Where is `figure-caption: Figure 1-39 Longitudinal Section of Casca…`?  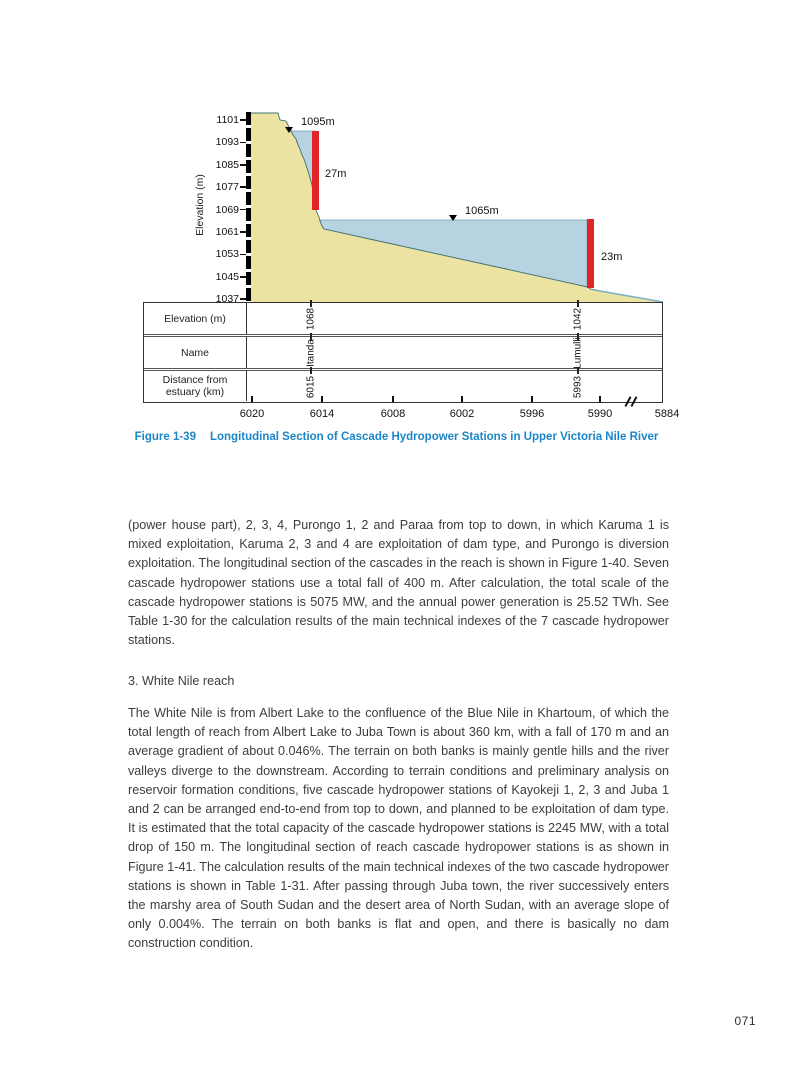
figure-caption: Figure 1-39 Longitudinal Section of Casca… is located at coordinates (396, 437).